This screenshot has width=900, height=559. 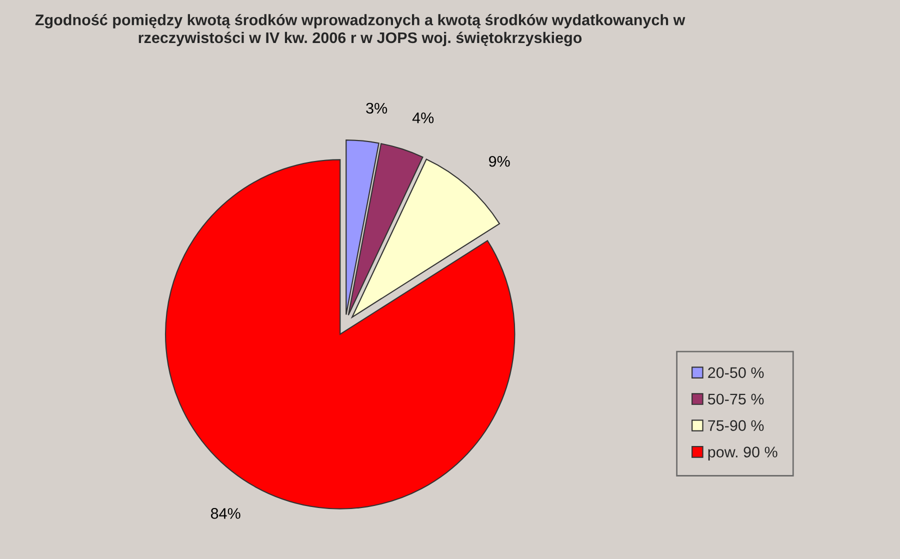 What do you see at coordinates (225, 513) in the screenshot?
I see `data-label: 84%` at bounding box center [225, 513].